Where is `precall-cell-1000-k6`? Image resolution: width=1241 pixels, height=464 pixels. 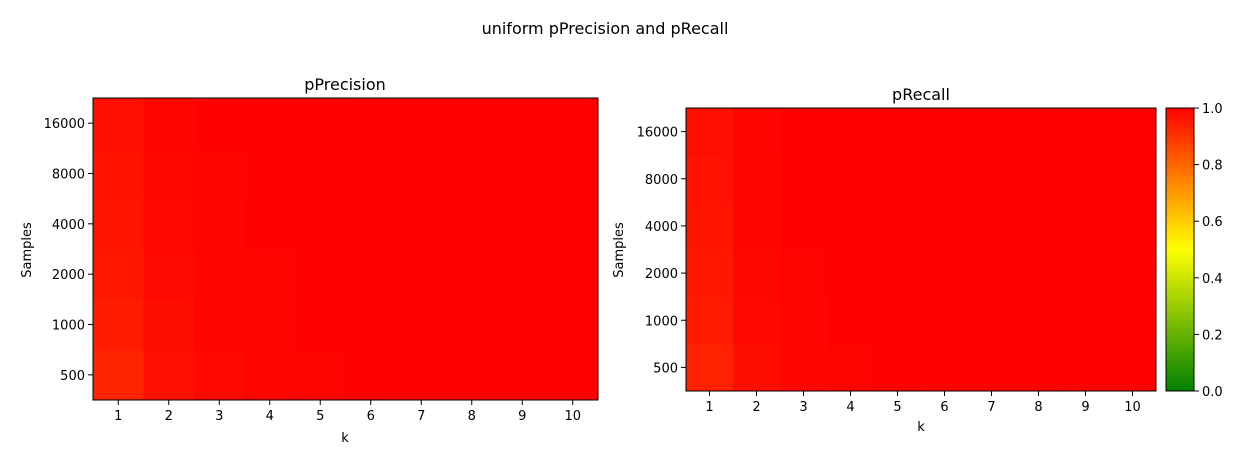
precall-cell-1000-k6 is located at coordinates (945, 320).